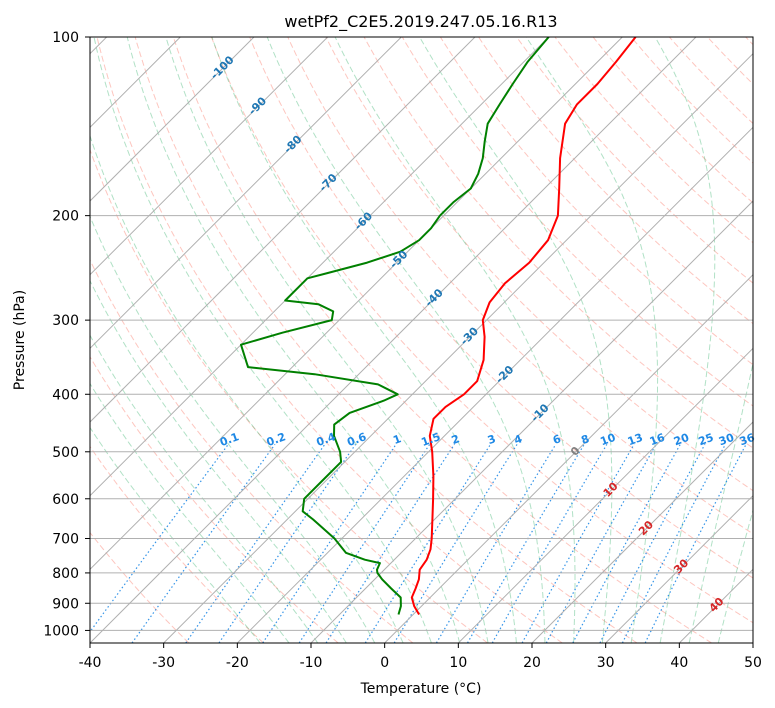  Describe the element at coordinates (65, 38) in the screenshot. I see `y-tick-label: 100` at that location.